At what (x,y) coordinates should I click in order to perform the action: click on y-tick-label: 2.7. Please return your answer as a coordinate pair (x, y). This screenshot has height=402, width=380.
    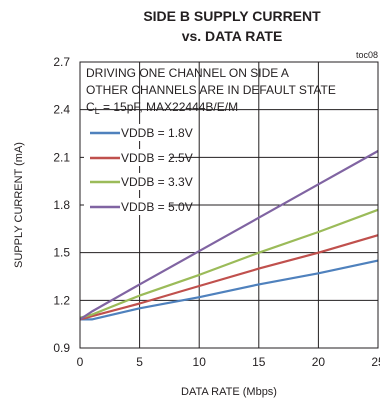
    Looking at the image, I should click on (61, 62).